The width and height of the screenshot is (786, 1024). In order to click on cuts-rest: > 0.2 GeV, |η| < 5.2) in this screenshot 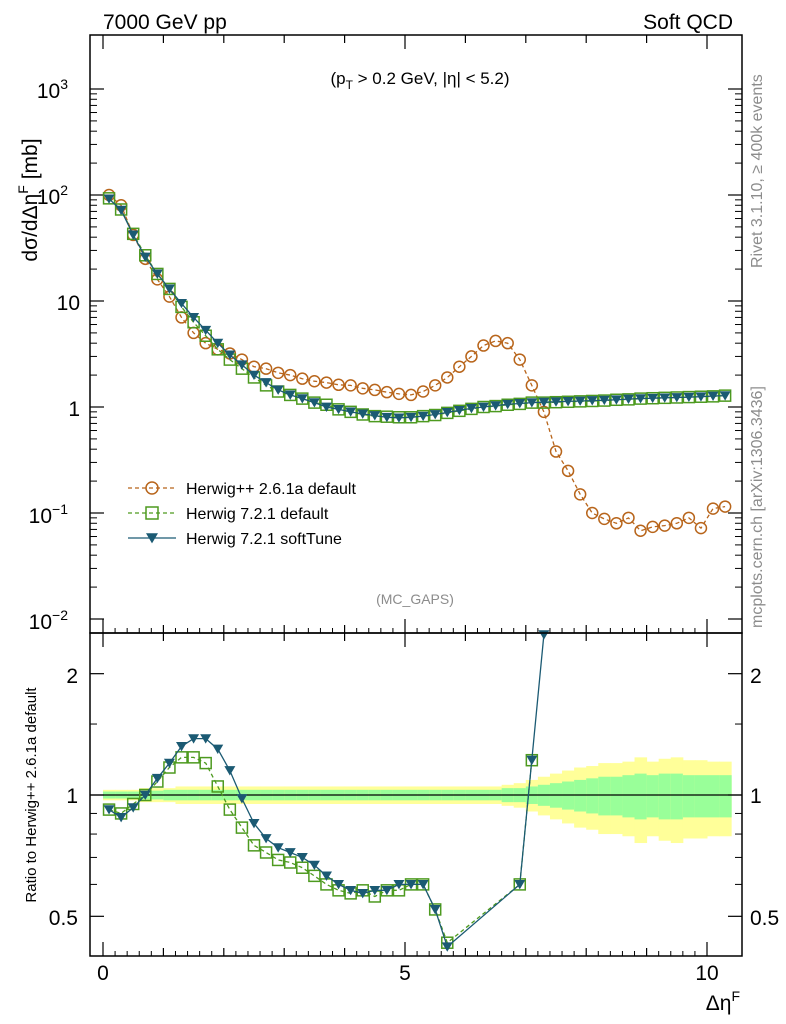, I will do `click(431, 78)`.